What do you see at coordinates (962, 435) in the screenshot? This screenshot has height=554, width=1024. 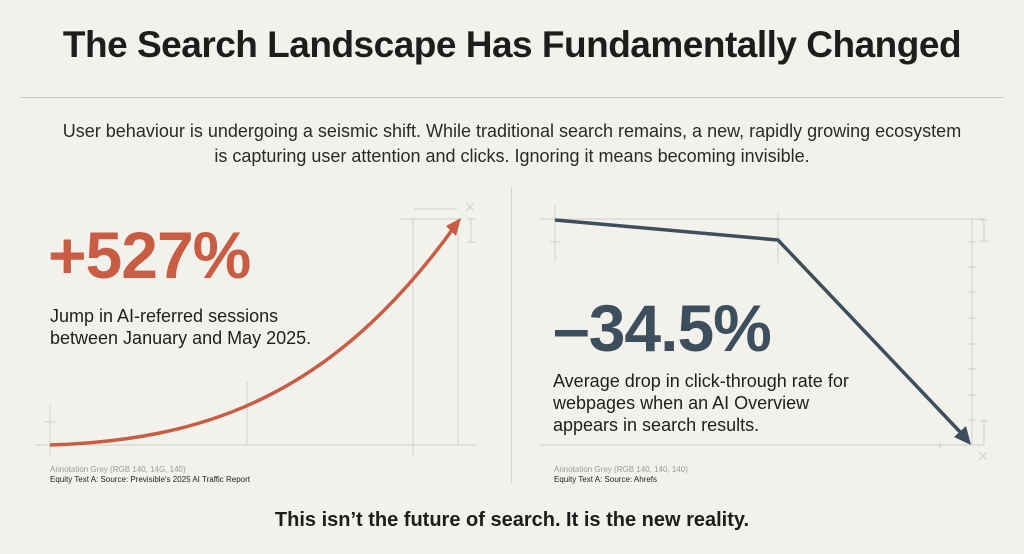 I see `down-arrow-icon` at bounding box center [962, 435].